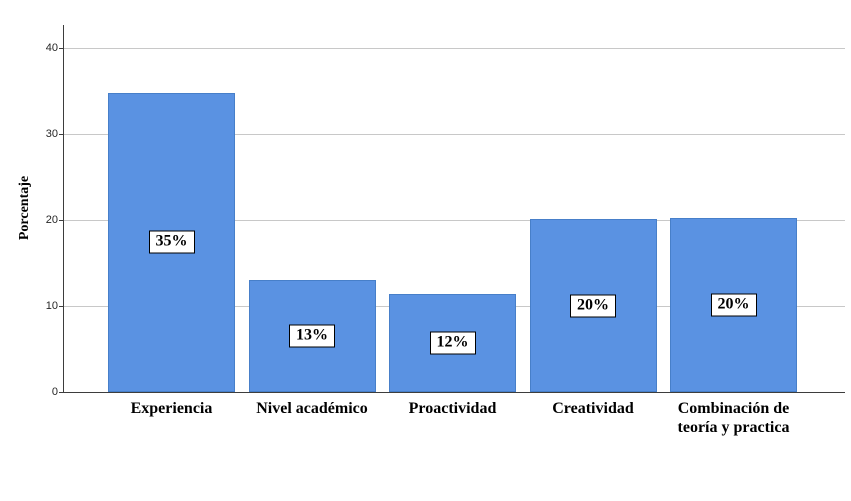 Image resolution: width=851 pixels, height=501 pixels. I want to click on category-label-5: Combinación de teoría y practica, so click(733, 418).